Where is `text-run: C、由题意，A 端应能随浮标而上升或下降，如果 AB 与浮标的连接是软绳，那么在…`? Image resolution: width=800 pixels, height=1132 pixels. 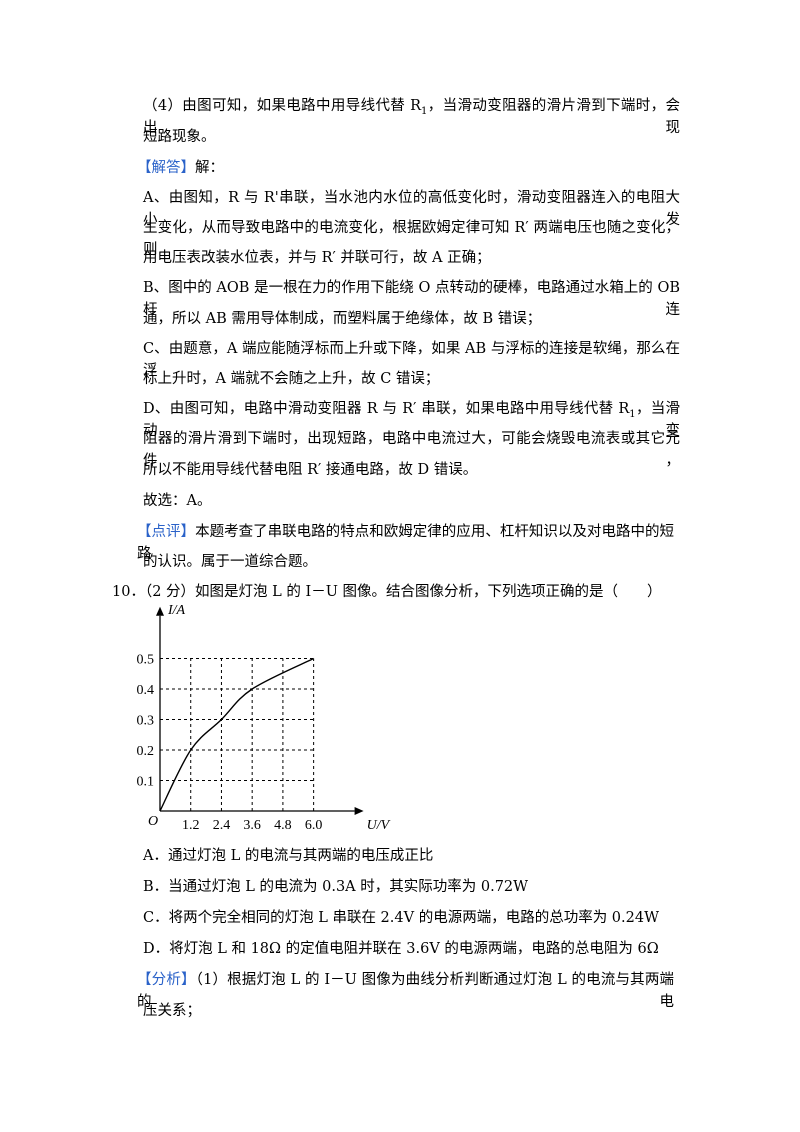 text-run: C、由题意，A 端应能随浮标而上升或下降，如果 AB 与浮标的连接是软绳，那么在… is located at coordinates (411, 360).